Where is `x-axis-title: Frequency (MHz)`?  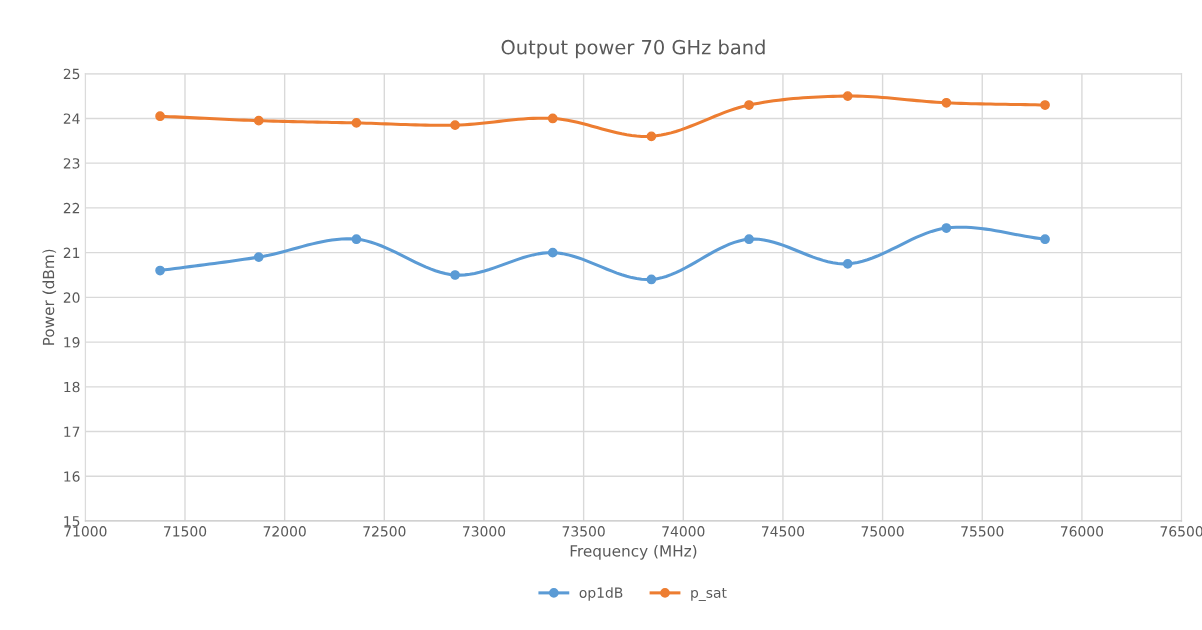 x-axis-title: Frequency (MHz) is located at coordinates (633, 552).